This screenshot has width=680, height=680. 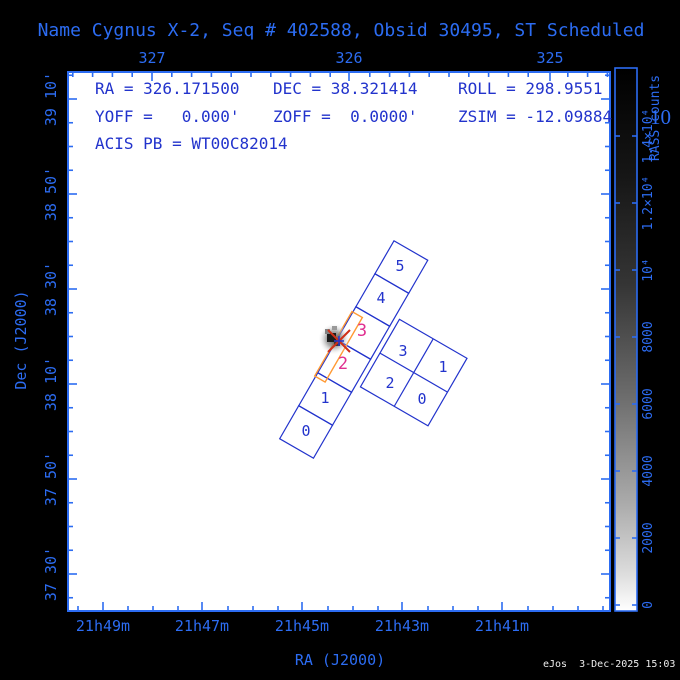 What do you see at coordinates (535, 116) in the screenshot?
I see `pointing-info-line: ZSIM = -12.09884` at bounding box center [535, 116].